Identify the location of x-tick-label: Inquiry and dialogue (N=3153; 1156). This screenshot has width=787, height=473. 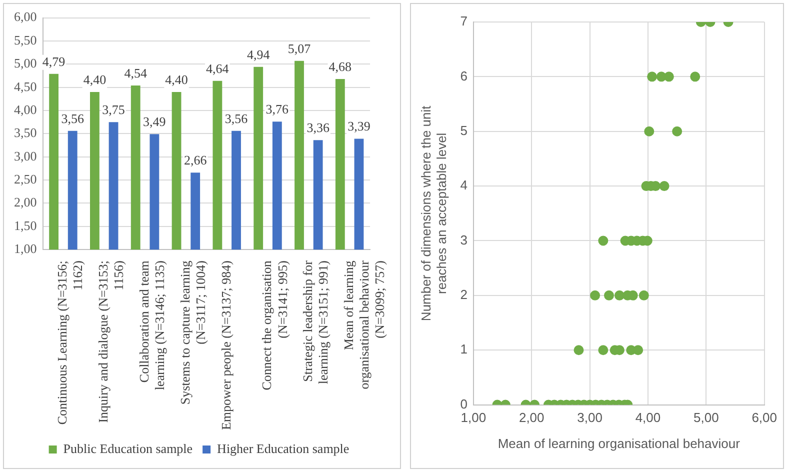
(111, 341).